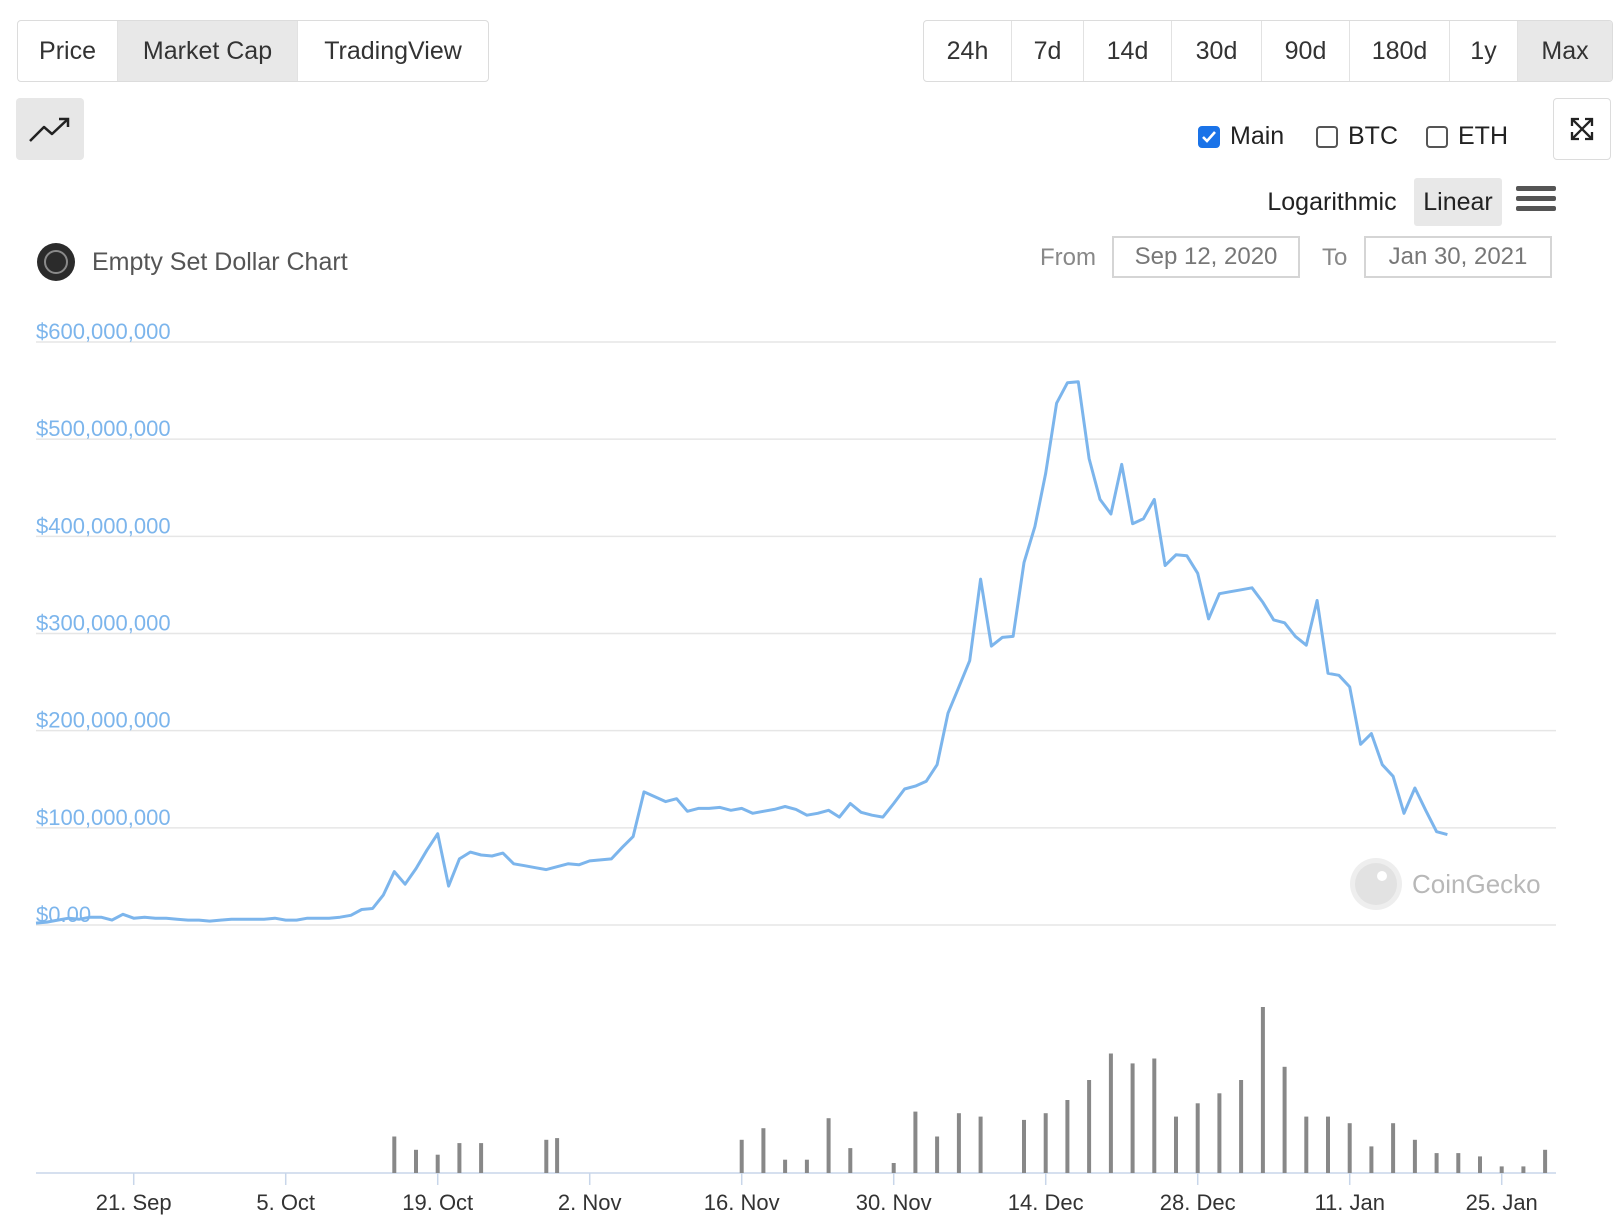 The image size is (1622, 1230). I want to click on y-tick-label: $600,000,000, so click(103, 331).